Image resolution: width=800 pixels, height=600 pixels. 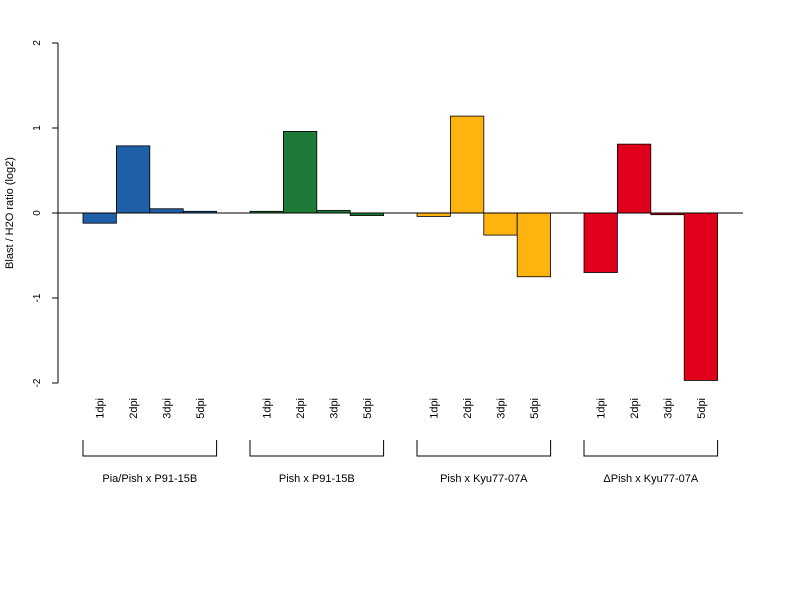 I want to click on group-label: Pia/Pish x P91-15B, so click(x=149, y=479).